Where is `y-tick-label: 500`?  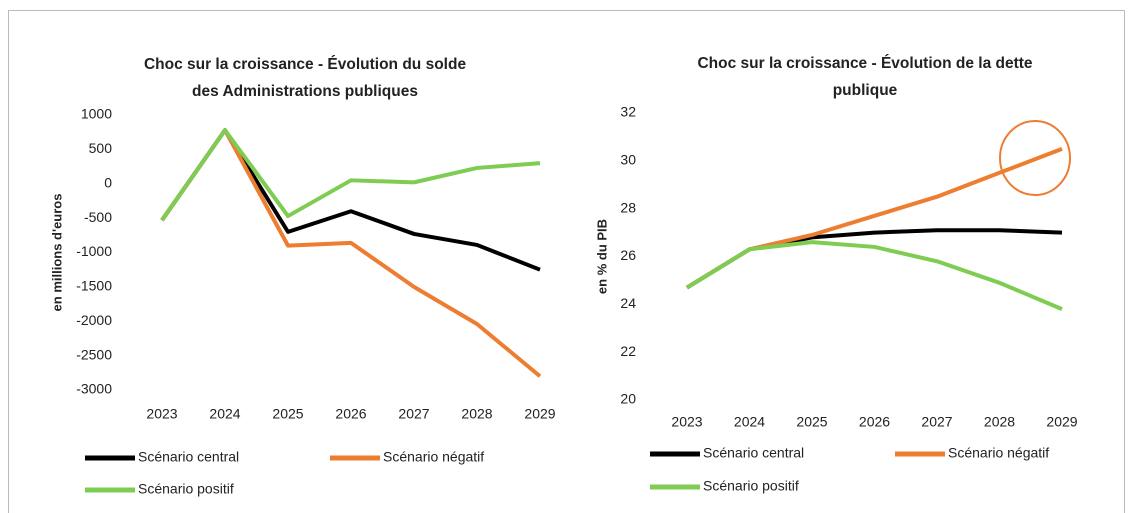
y-tick-label: 500 is located at coordinates (101, 148).